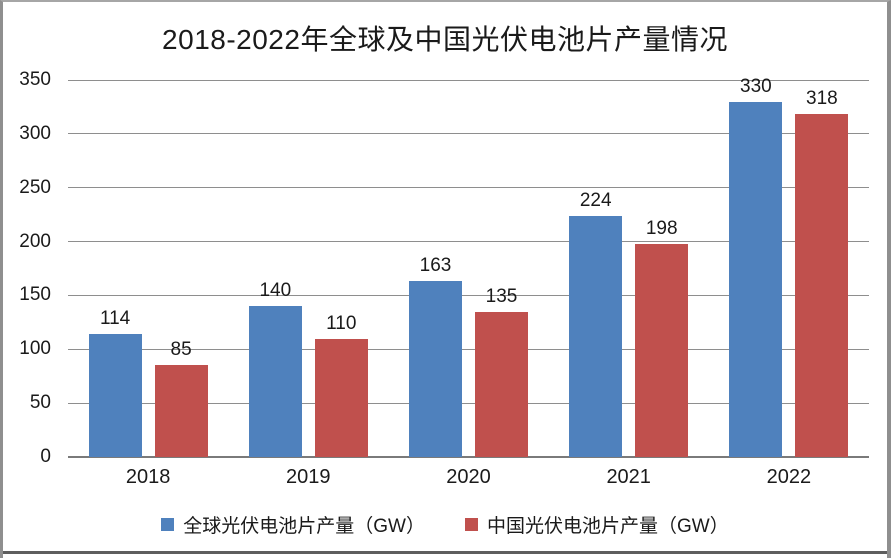 This screenshot has height=558, width=891. I want to click on chart-title: 2018-2022年全球及中国光伏电池片产量情况, so click(445, 39).